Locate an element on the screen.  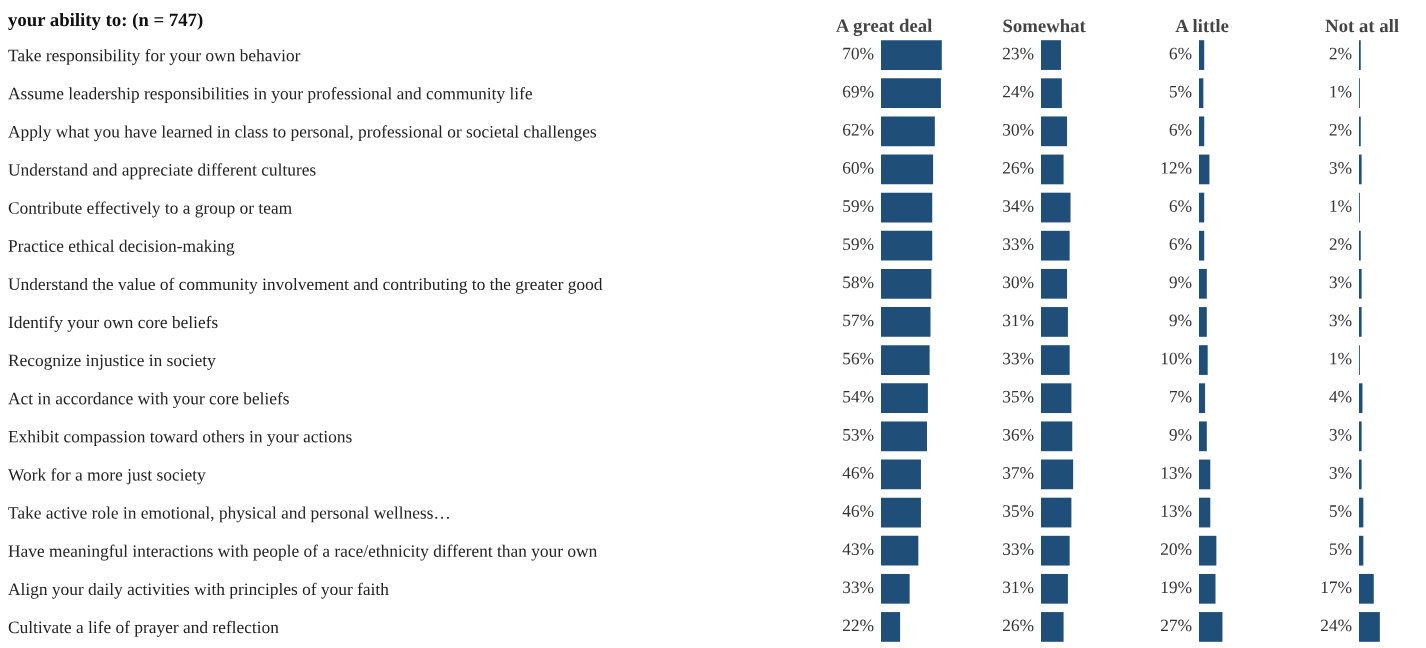
y-tick-label: Assume leadership responsibilities in your professional and community life is located at coordinates (270, 95).